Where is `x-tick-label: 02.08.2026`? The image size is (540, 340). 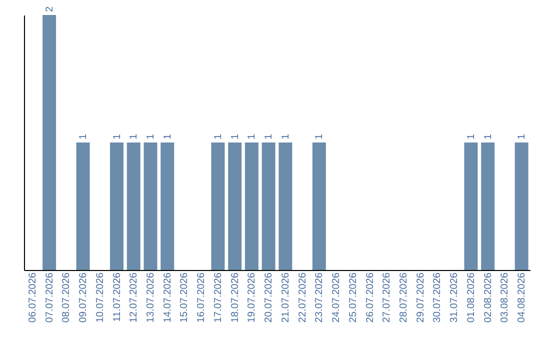 x-tick-label: 02.08.2026 is located at coordinates (488, 297).